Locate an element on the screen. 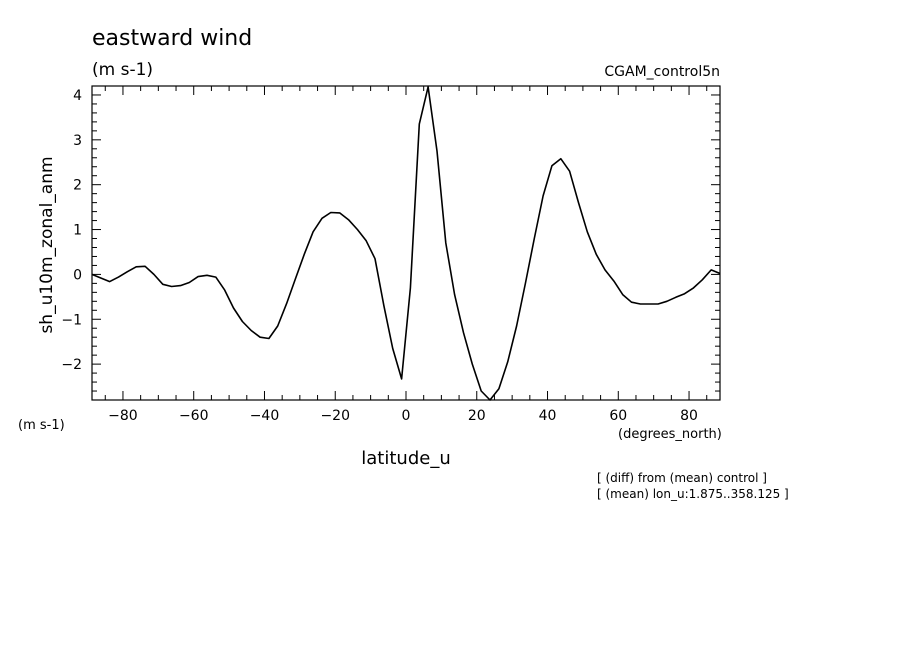 The image size is (904, 654). y-tick-label: 2 is located at coordinates (77, 186).